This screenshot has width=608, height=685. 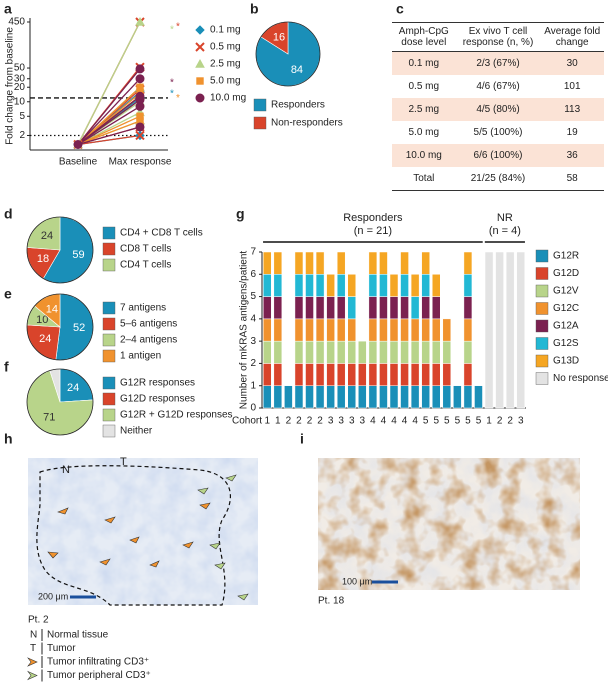 What do you see at coordinates (47, 236) in the screenshot?
I see `slice-label: 24` at bounding box center [47, 236].